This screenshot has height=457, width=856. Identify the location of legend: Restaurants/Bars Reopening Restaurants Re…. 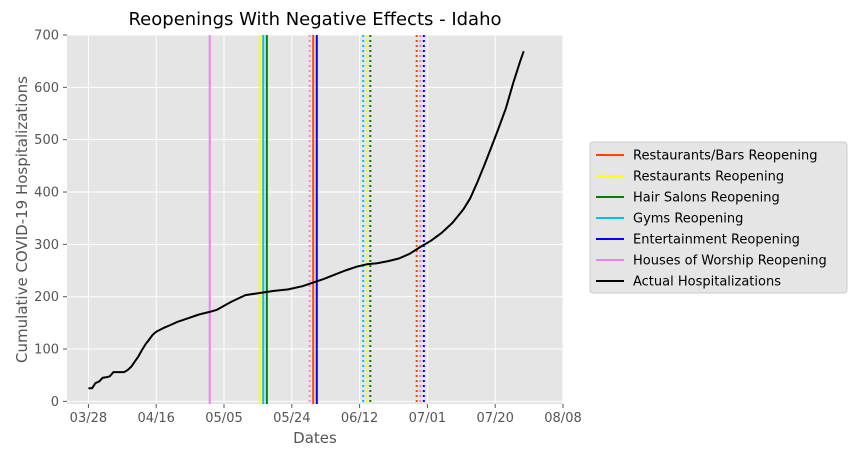
(718, 217).